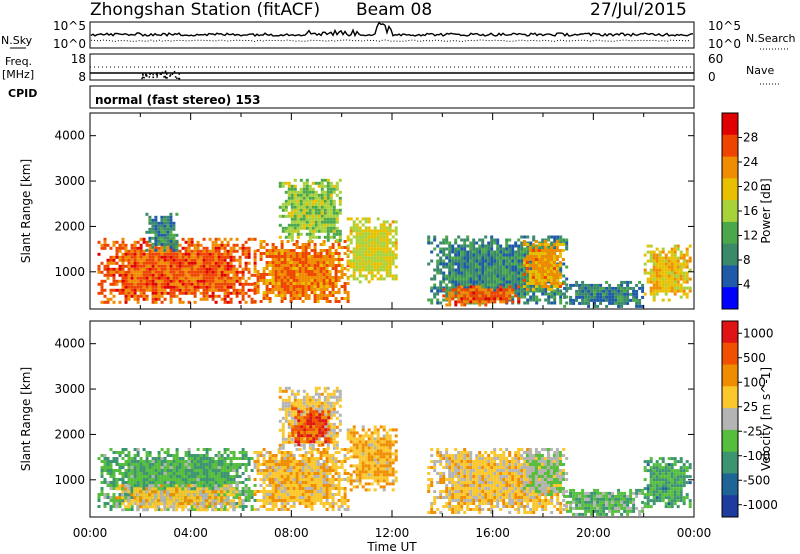 This screenshot has height=554, width=800. I want to click on power-y-axis-label: Slant Range [km], so click(26, 211).